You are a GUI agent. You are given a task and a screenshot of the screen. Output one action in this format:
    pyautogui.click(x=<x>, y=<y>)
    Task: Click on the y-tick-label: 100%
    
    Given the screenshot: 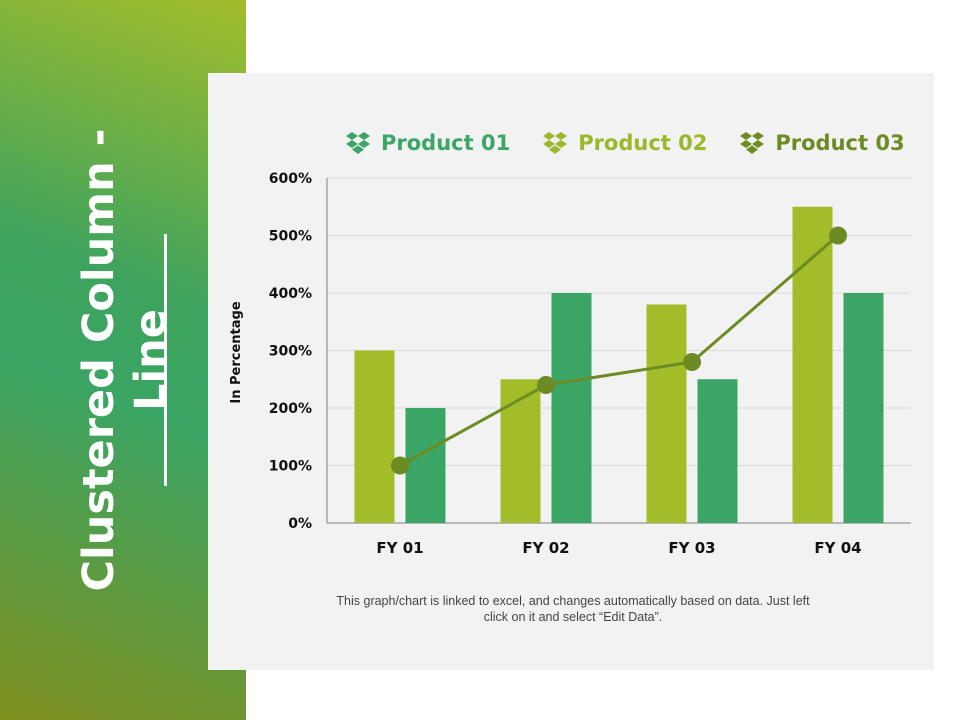 What is the action you would take?
    pyautogui.click(x=290, y=467)
    